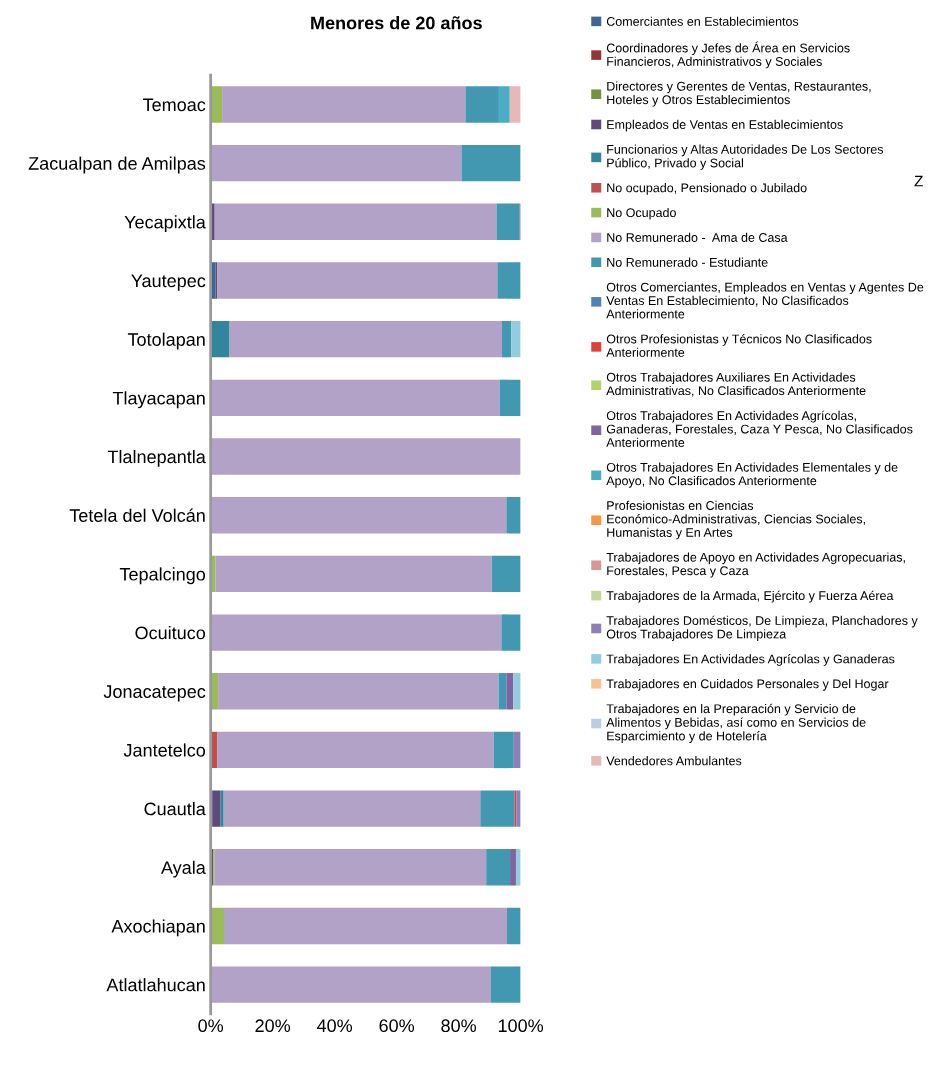 Image resolution: width=928 pixels, height=1073 pixels. I want to click on legend-label: Otros Trabajadores En Actividades Elementales y de Apoyo, No Clasificados Anteriormente, so click(752, 475).